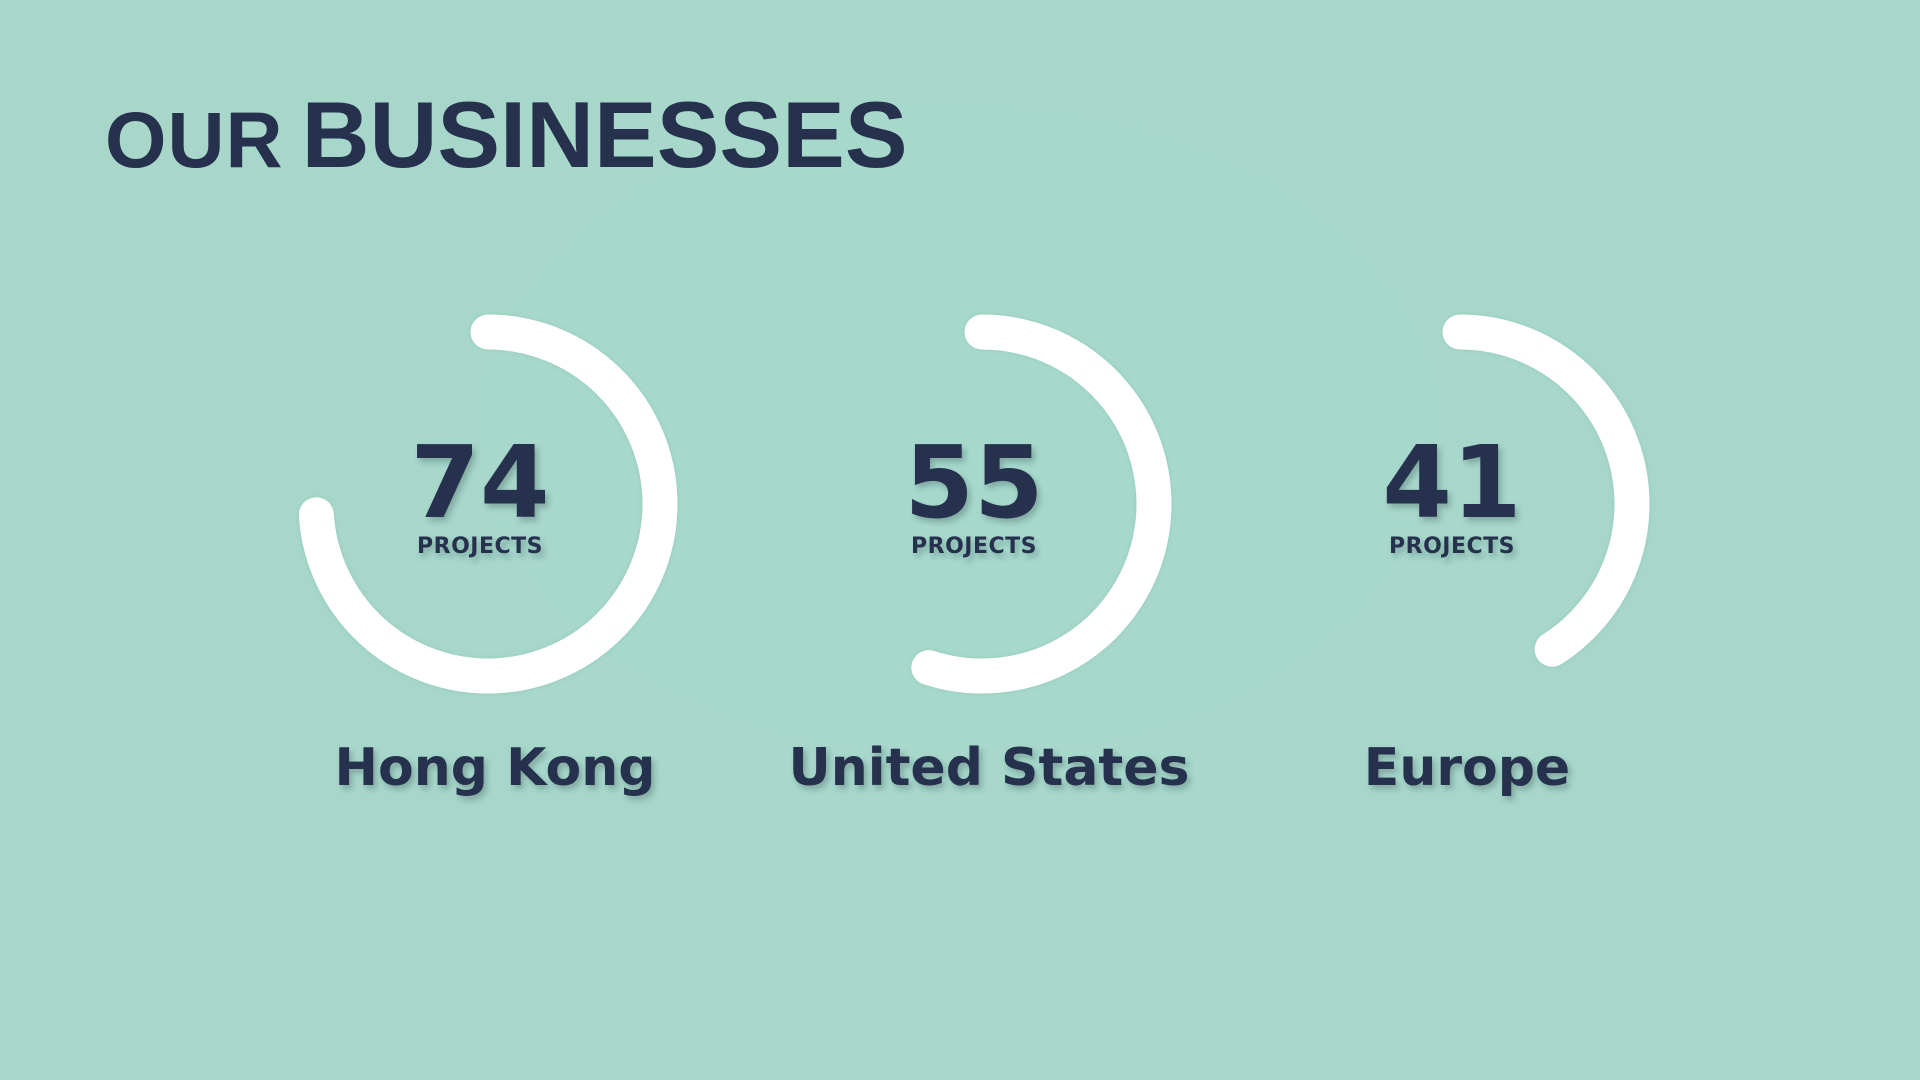 Image resolution: width=1920 pixels, height=1080 pixels. I want to click on category-label: United States, so click(989, 768).